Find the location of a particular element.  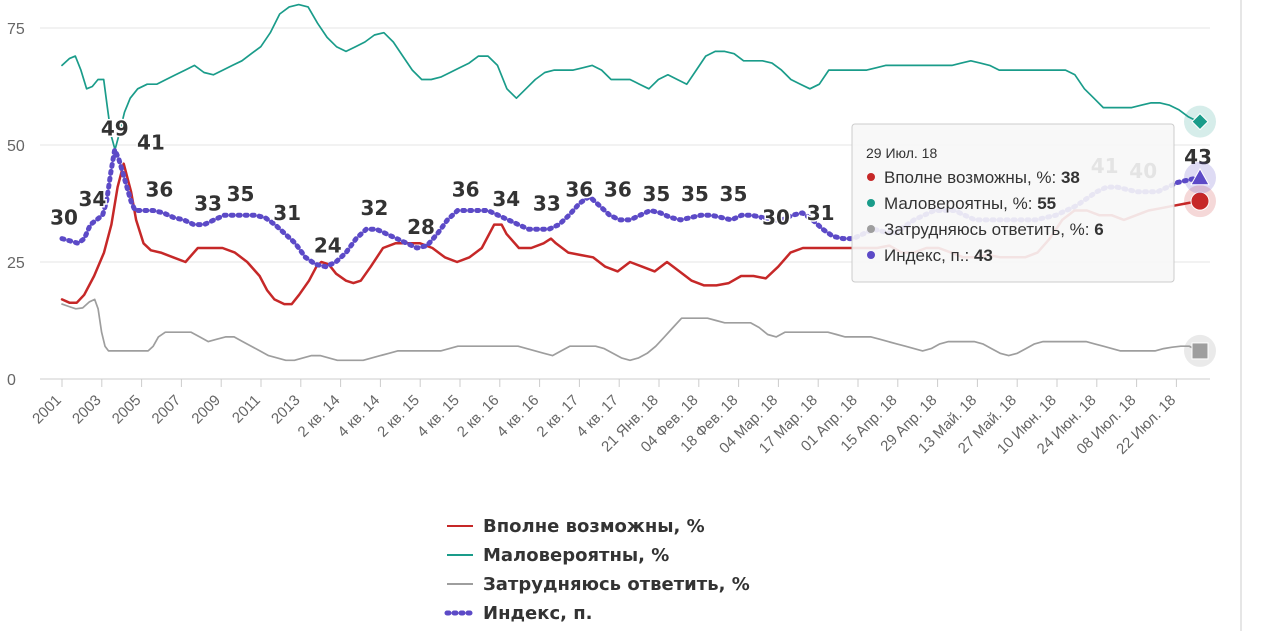

data-label: 32 is located at coordinates (374, 208).